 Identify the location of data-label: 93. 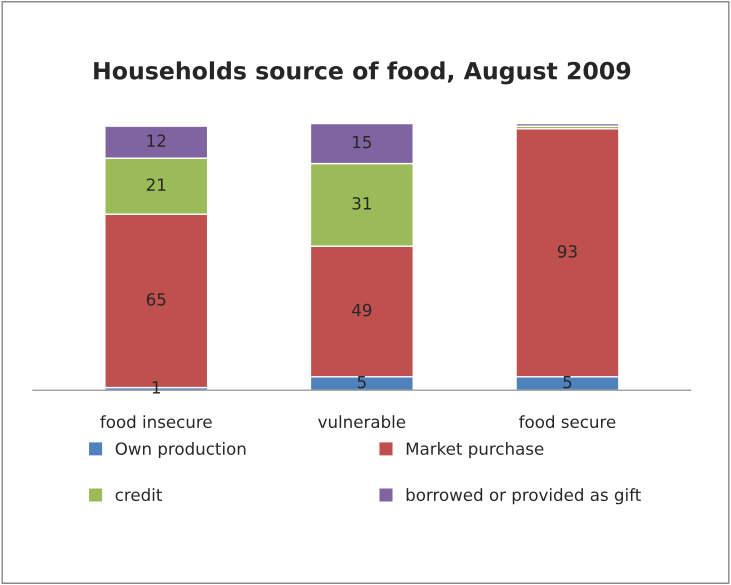
(567, 251).